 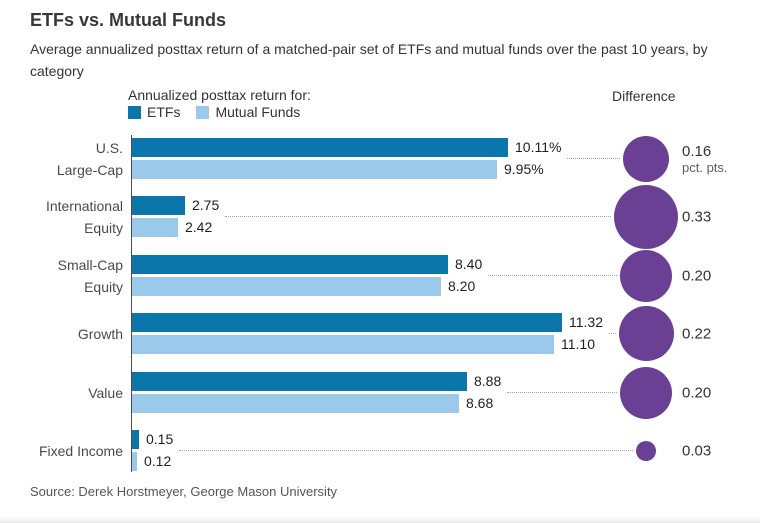 I want to click on mutual-fund-value-label: 0.12, so click(x=158, y=461).